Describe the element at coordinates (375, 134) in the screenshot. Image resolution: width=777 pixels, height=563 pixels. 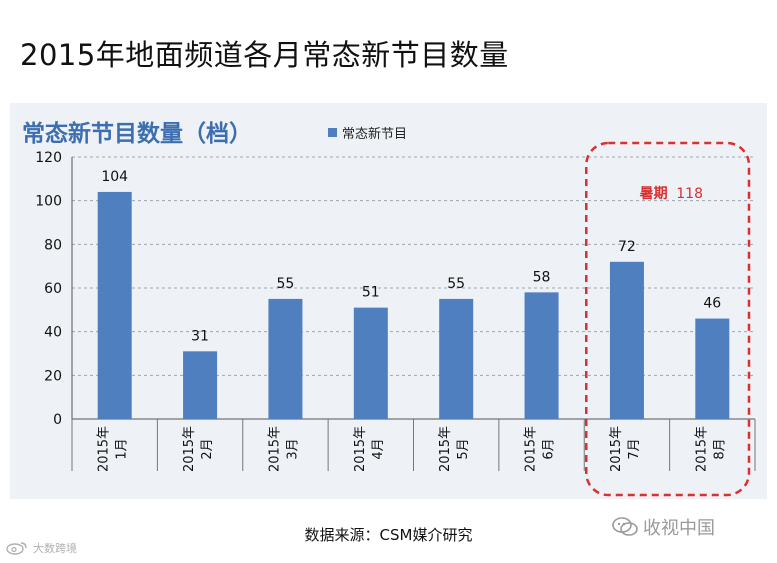
I see `legend-label: 常态新节目` at that location.